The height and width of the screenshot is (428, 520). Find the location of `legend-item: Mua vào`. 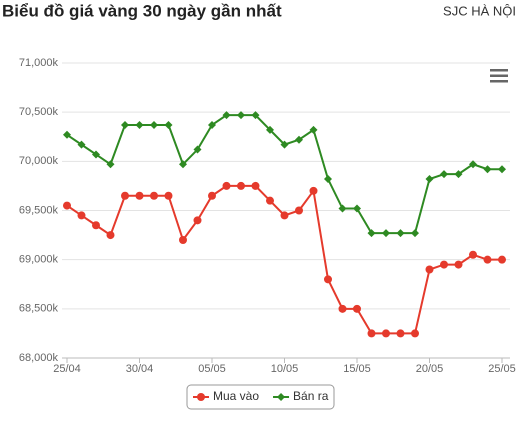

legend-item: Mua vào is located at coordinates (226, 396).